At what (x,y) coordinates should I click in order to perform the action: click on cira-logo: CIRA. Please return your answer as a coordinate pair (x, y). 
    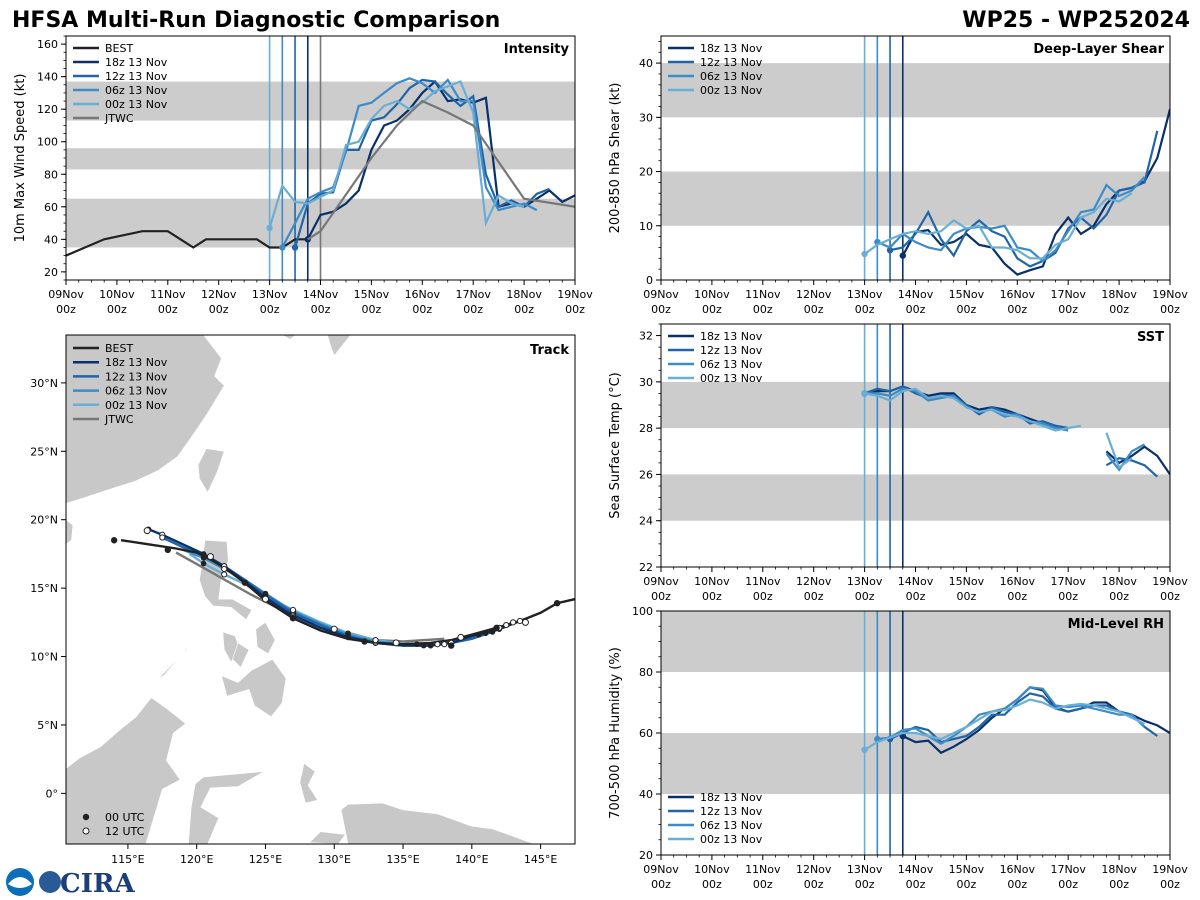
    Looking at the image, I should click on (70, 883).